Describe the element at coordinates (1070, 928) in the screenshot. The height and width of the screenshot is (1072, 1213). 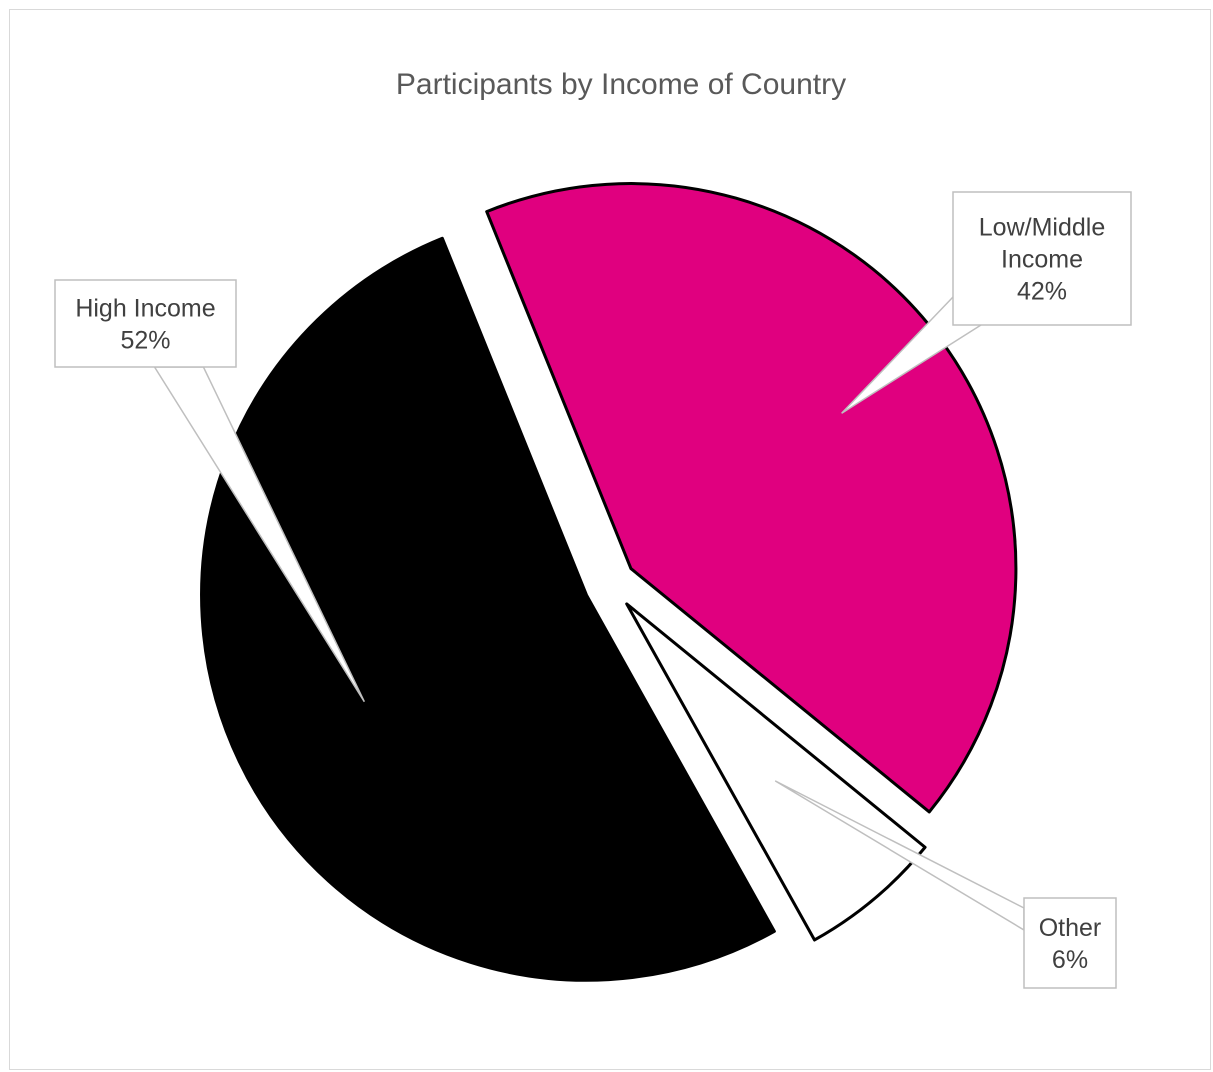
I see `data-label-category: Other` at that location.